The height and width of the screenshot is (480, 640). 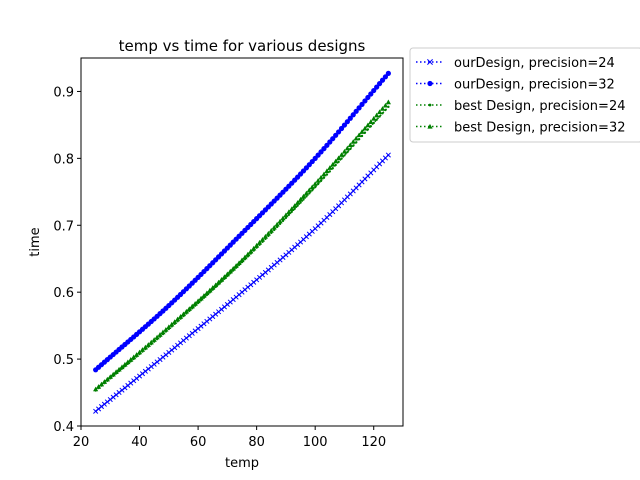 I want to click on y-tick-label: 0.8, so click(x=63, y=159).